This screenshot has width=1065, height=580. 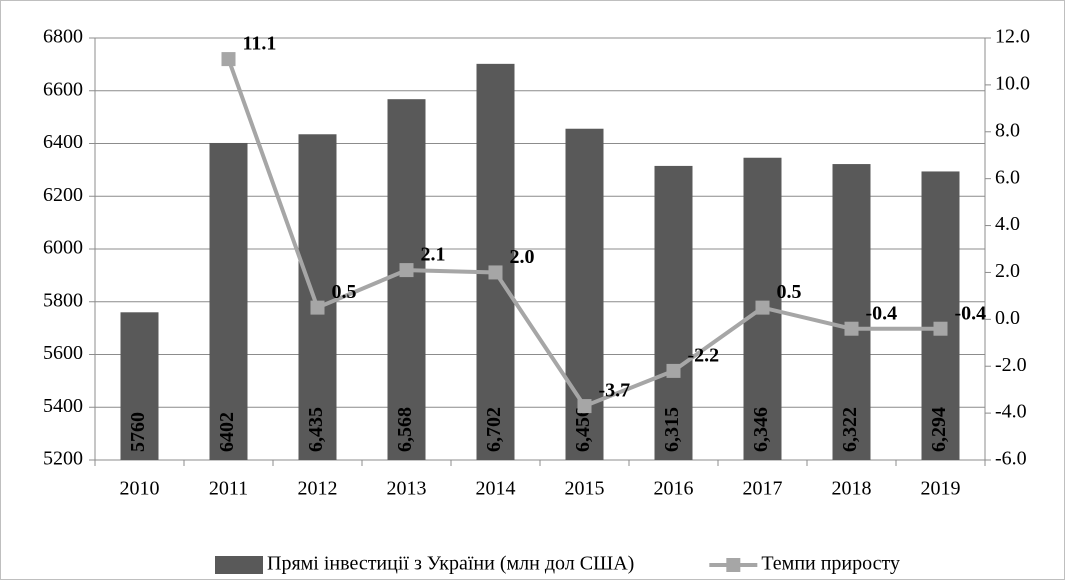 What do you see at coordinates (63, 37) in the screenshot?
I see `y-tick-label: 6800` at bounding box center [63, 37].